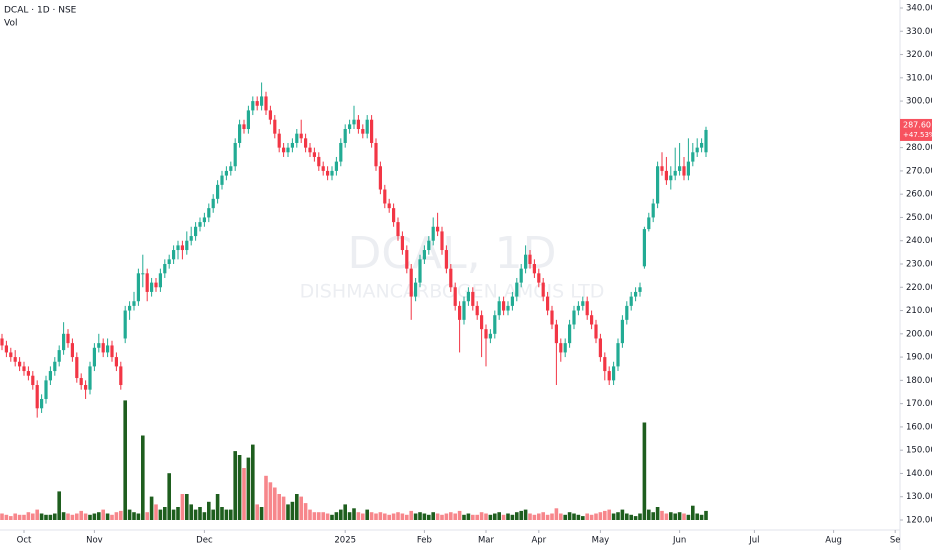 The width and height of the screenshot is (932, 550). I want to click on x-tick-label: Oct, so click(24, 541).